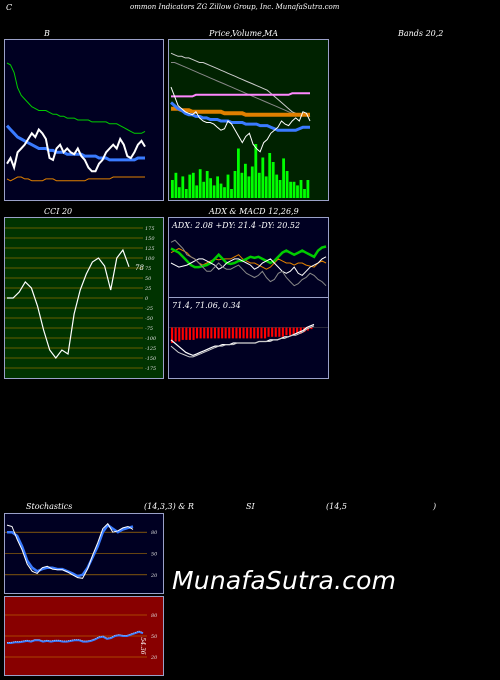 This screenshot has width=500, height=680. I want to click on macd-panel: 71.4, 71.06, 0.34, so click(248, 338).